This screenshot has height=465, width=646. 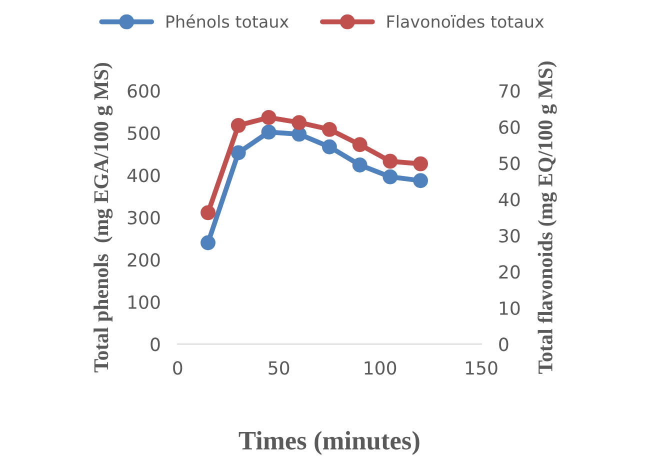 I want to click on y2-tick-label: 40, so click(x=509, y=199).